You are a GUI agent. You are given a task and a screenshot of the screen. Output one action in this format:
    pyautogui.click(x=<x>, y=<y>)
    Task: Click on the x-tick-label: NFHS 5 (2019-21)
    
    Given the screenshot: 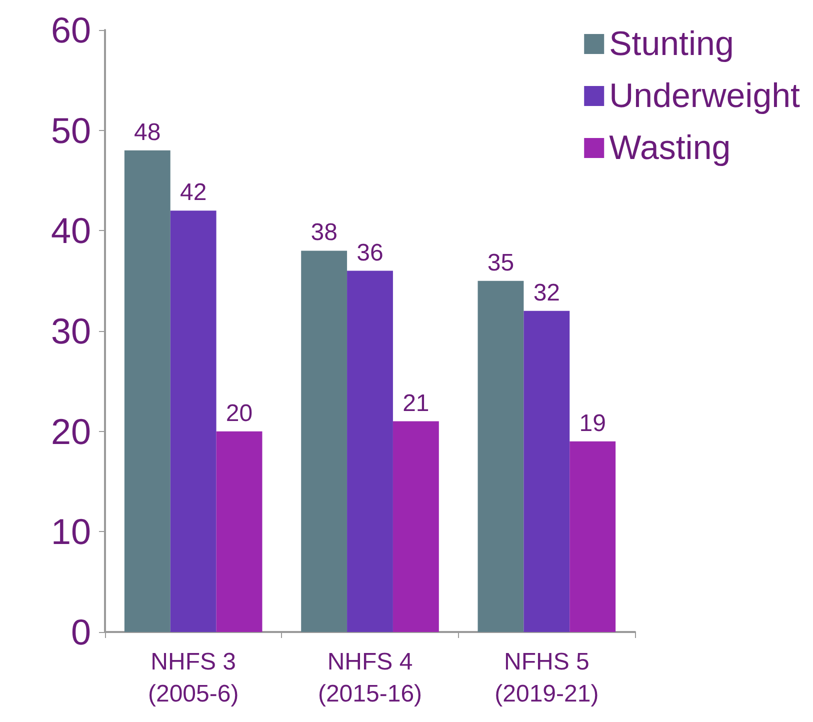 What is the action you would take?
    pyautogui.click(x=546, y=678)
    